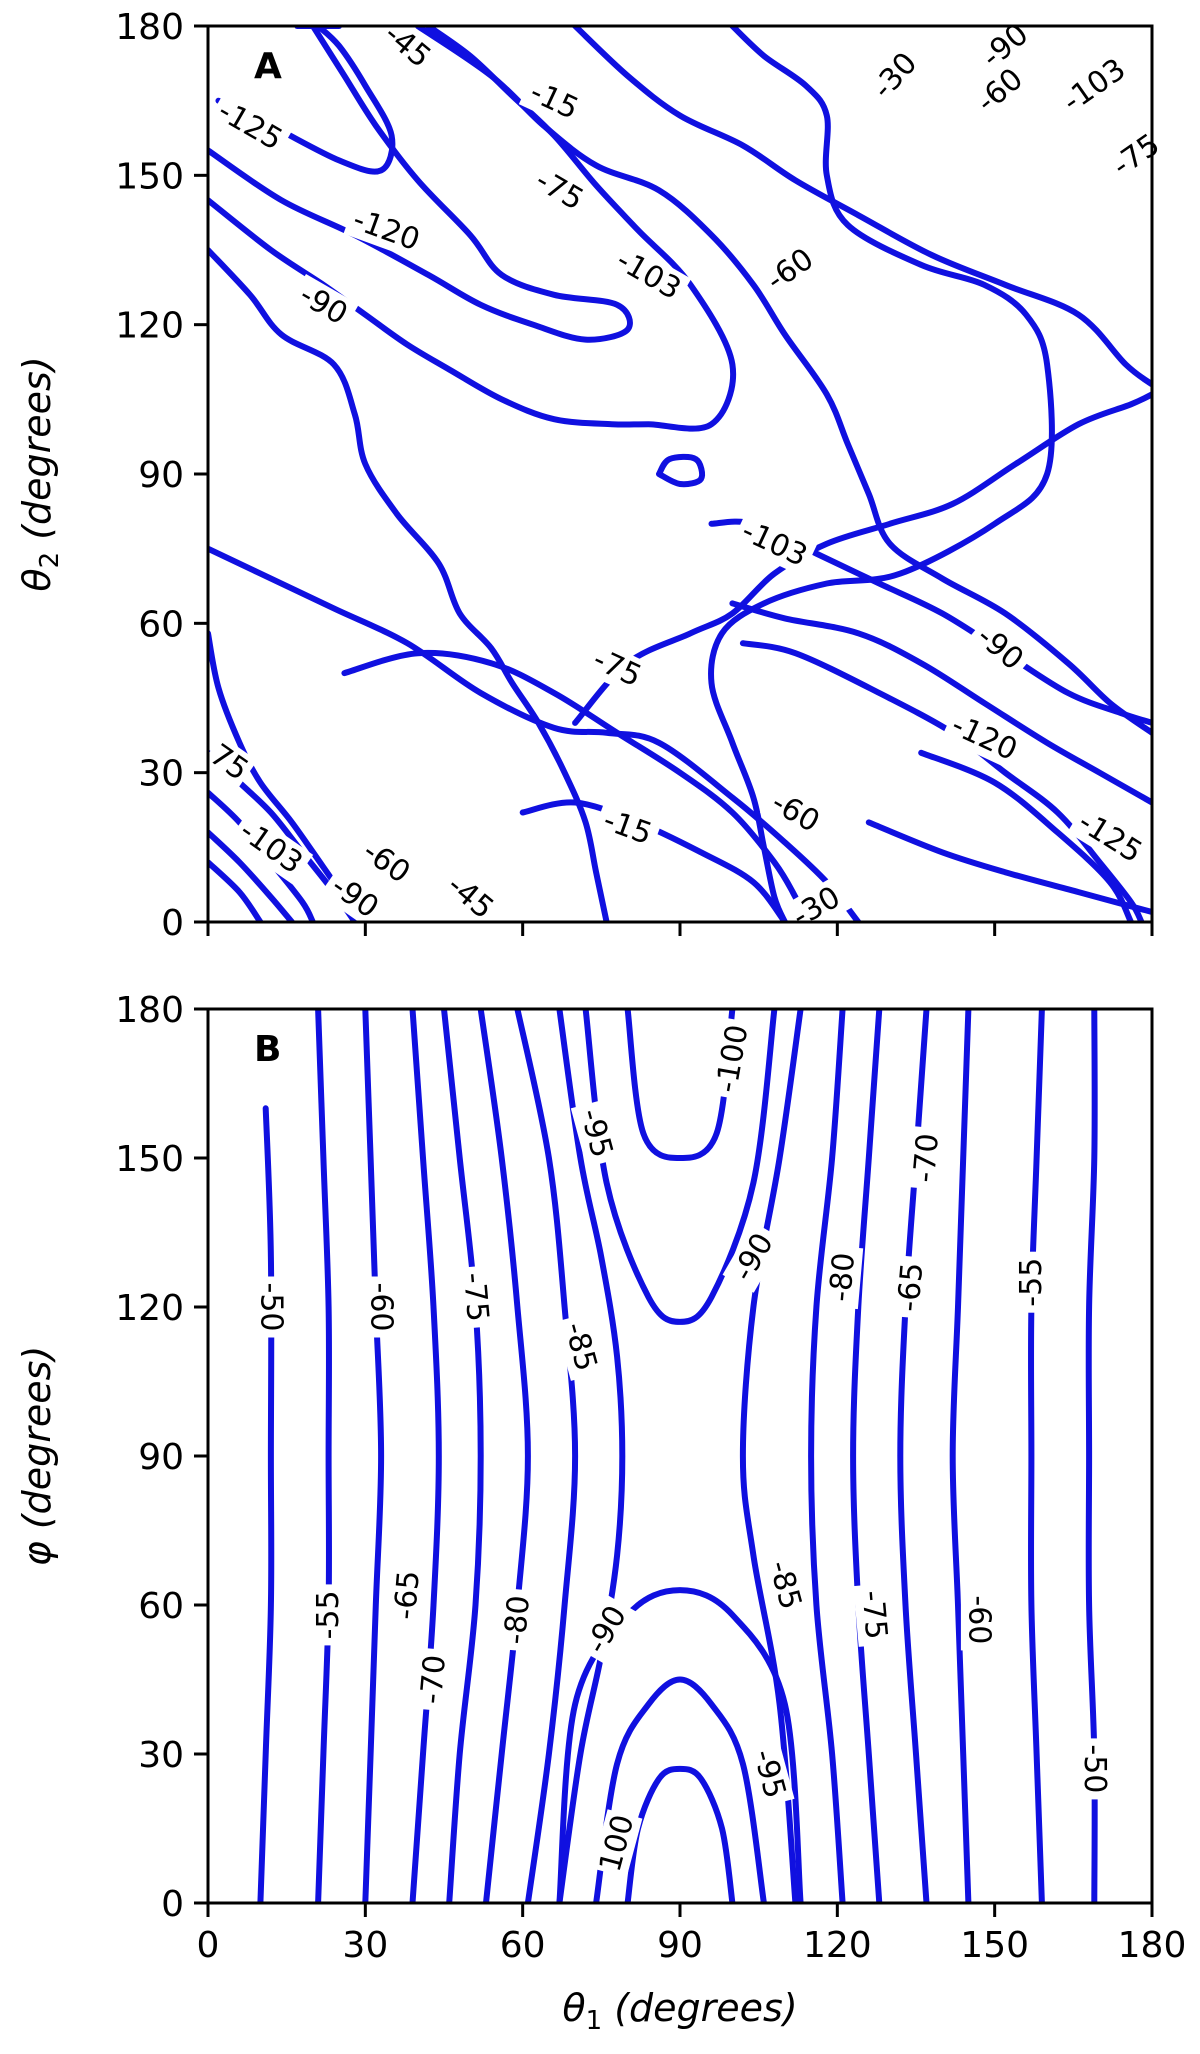 The image size is (1200, 2054). I want to click on contour-label-12: -60, so click(790, 270).